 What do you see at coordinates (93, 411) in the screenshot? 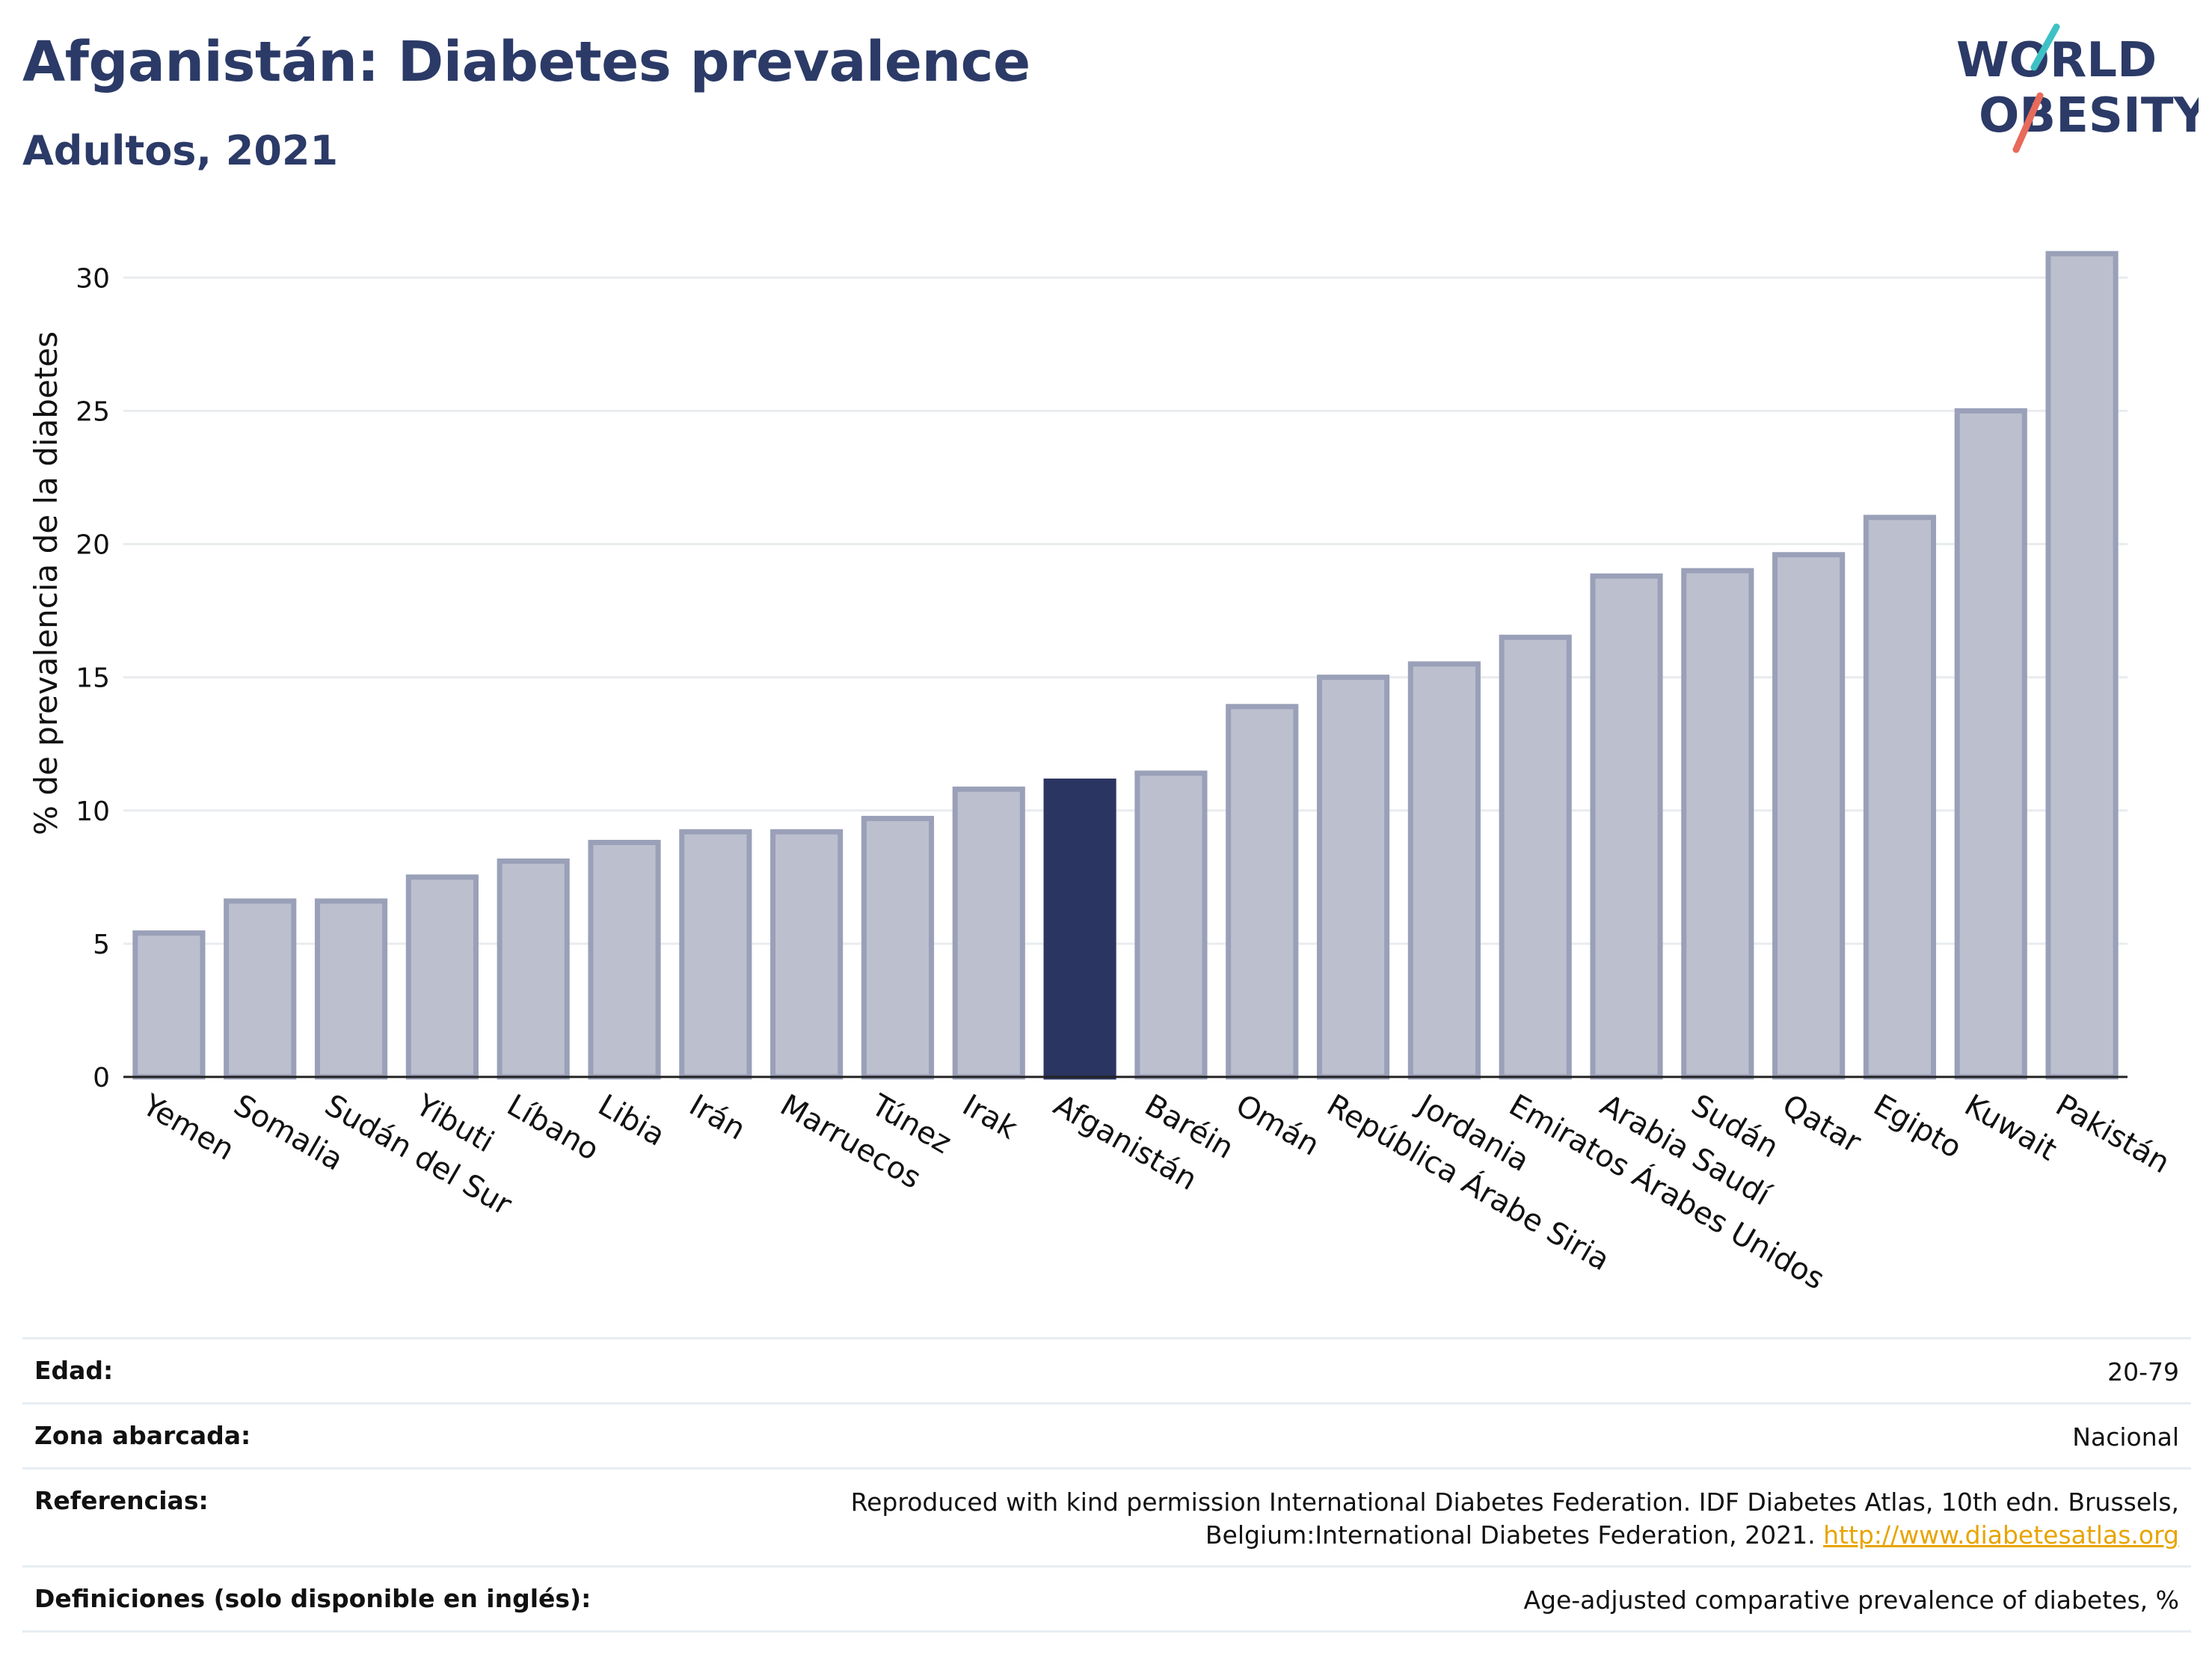
I see `y-tick-label: 25` at bounding box center [93, 411].